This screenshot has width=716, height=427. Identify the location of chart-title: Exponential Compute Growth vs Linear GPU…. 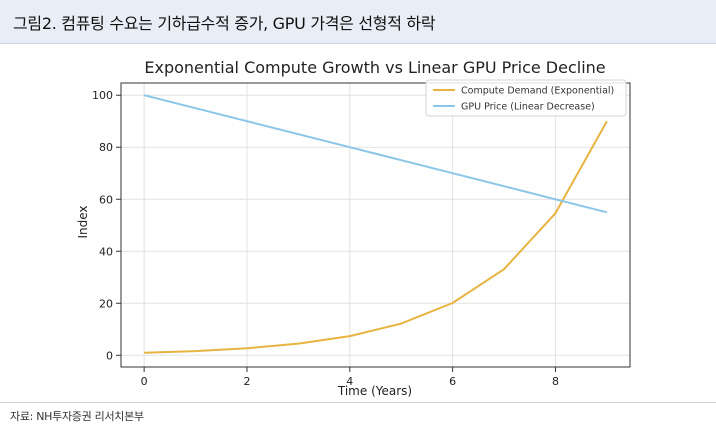
(374, 67).